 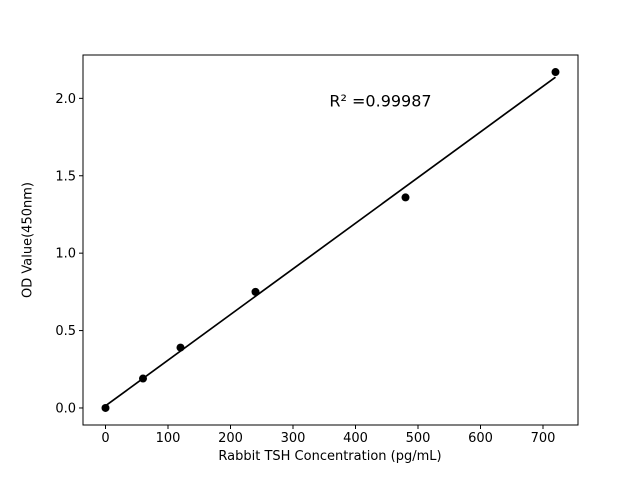 What do you see at coordinates (65, 254) in the screenshot?
I see `y-tick-label: 1.0` at bounding box center [65, 254].